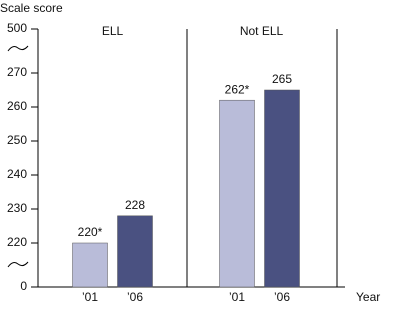  I want to click on y-axis-label: Scale score, so click(31, 8).